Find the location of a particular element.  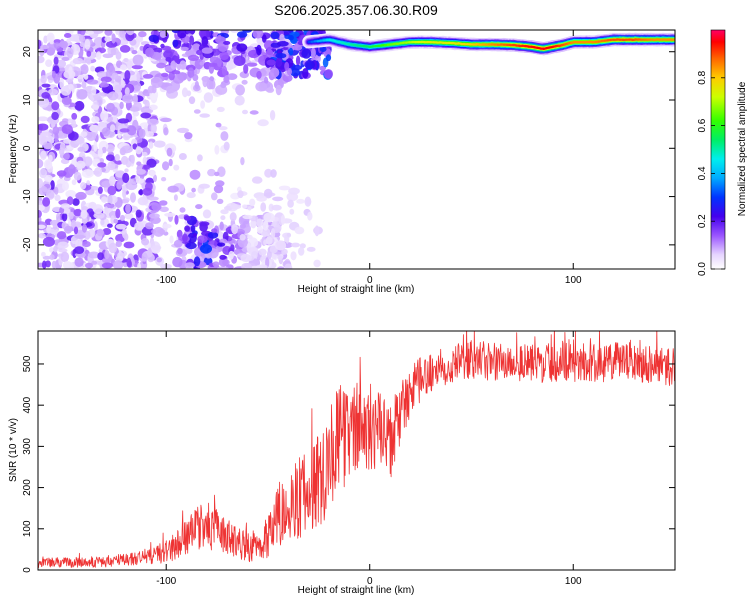

spectrogram-x-tick-label: 100 is located at coordinates (573, 280).